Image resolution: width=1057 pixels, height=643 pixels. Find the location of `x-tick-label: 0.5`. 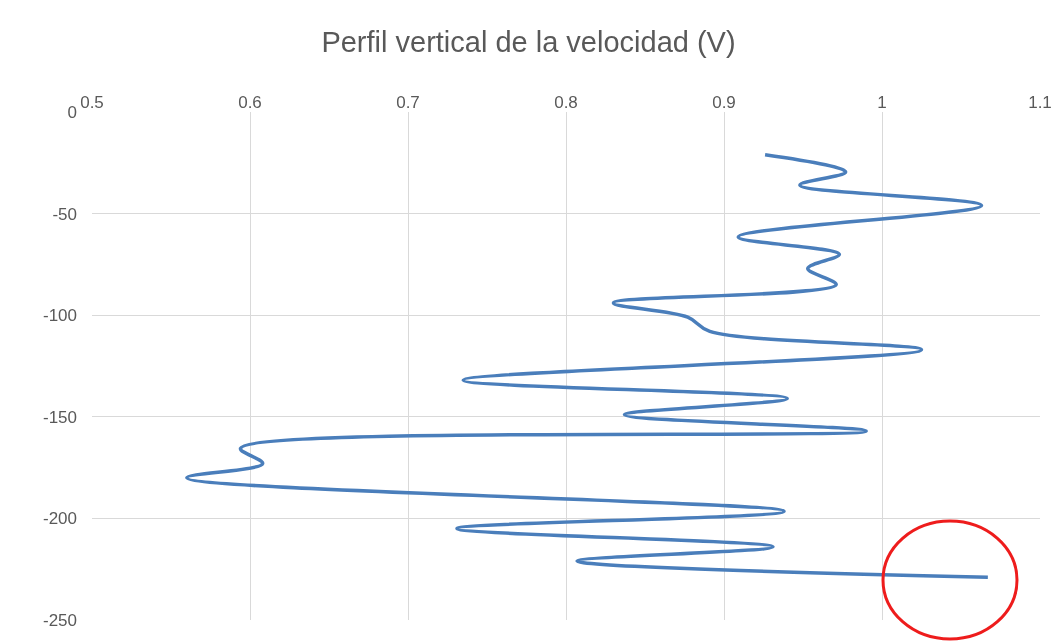

x-tick-label: 0.5 is located at coordinates (92, 102).